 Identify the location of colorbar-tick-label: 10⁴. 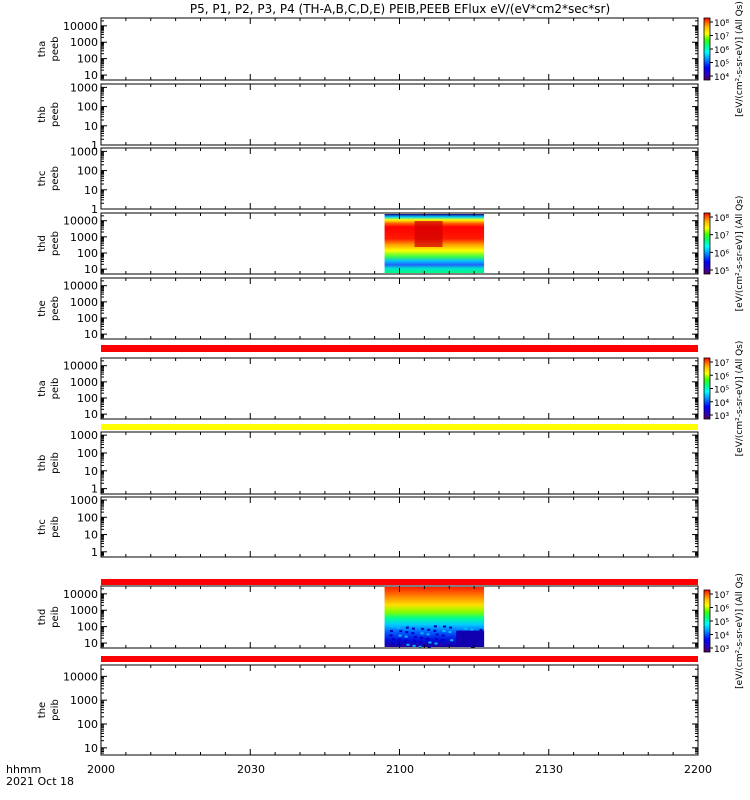
(721, 637).